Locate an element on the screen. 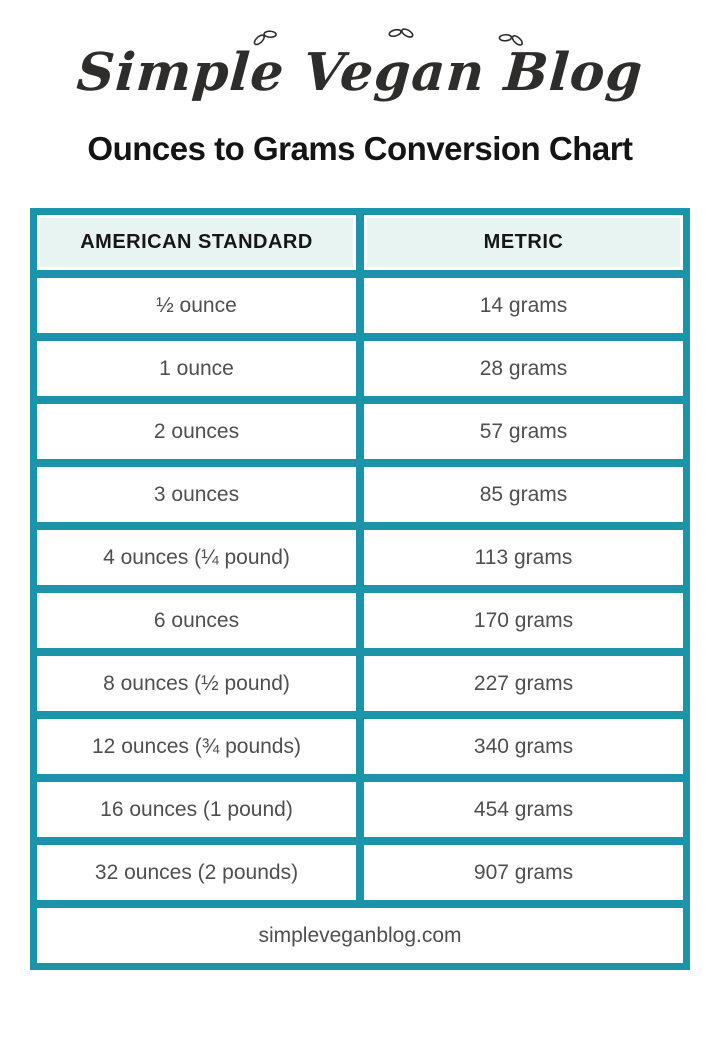  table-cell-standard: ½ ounce is located at coordinates (196, 305).